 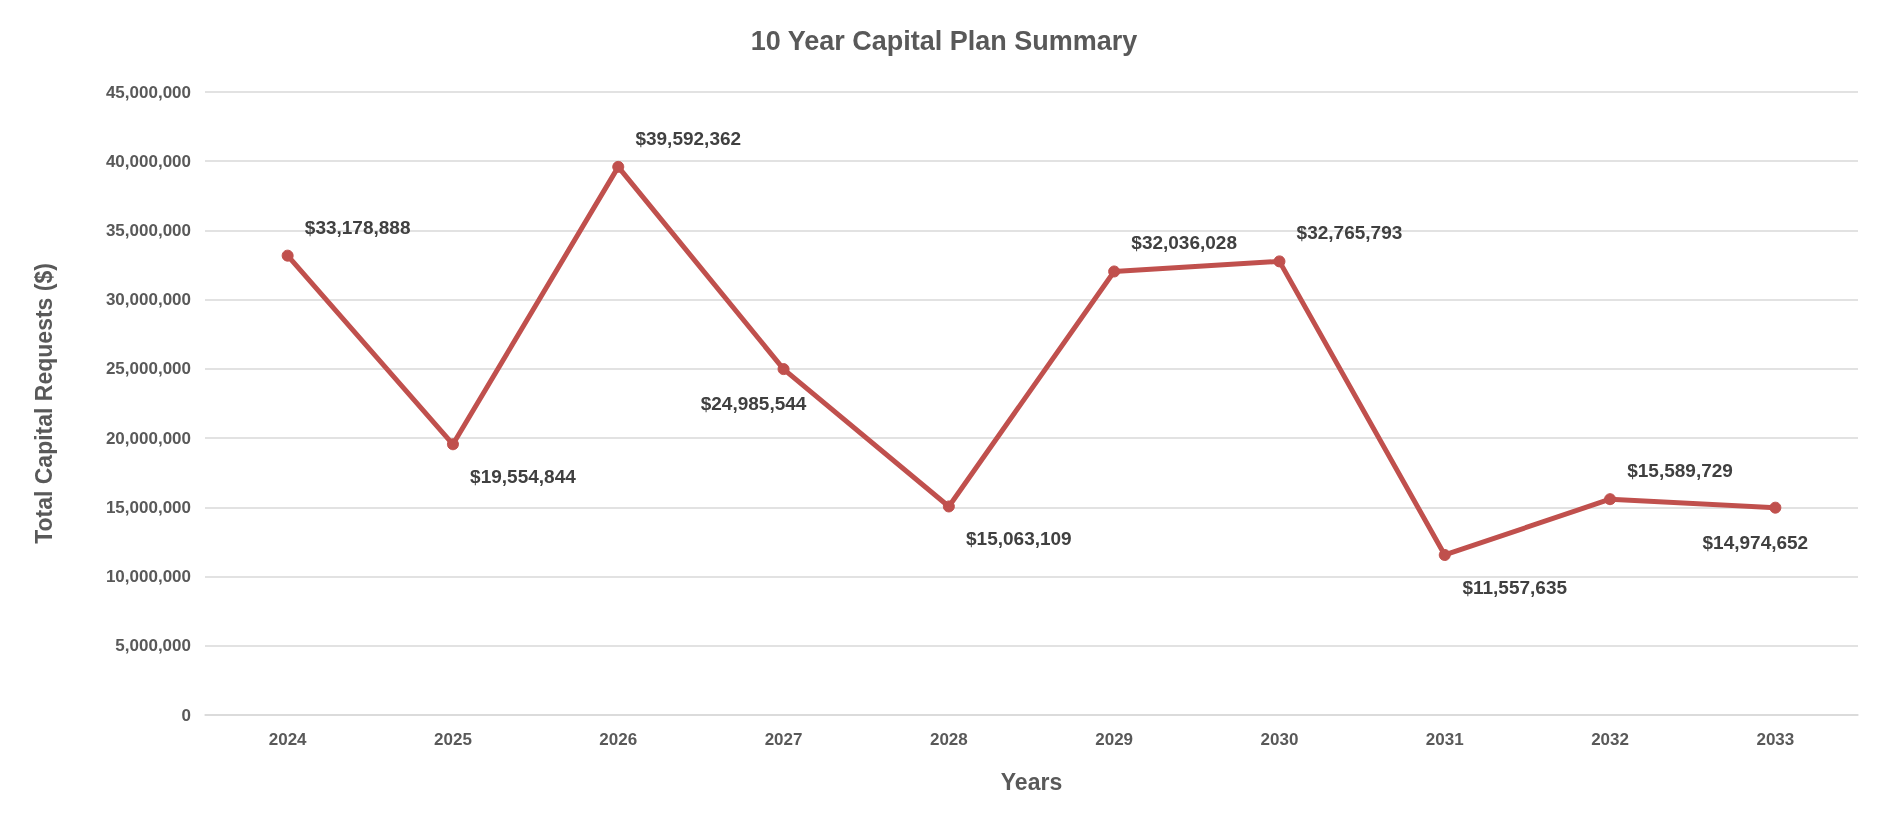 What do you see at coordinates (783, 739) in the screenshot?
I see `x-tick-label: 2027` at bounding box center [783, 739].